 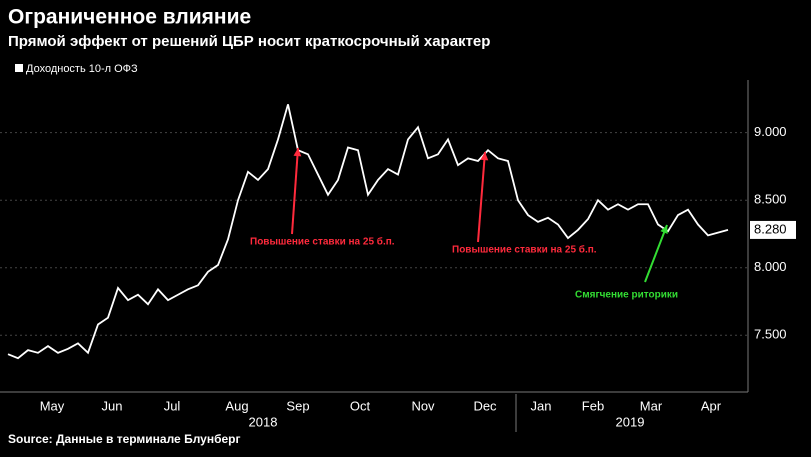 I want to click on chart-title: Ограниченное влияние, so click(x=129, y=17).